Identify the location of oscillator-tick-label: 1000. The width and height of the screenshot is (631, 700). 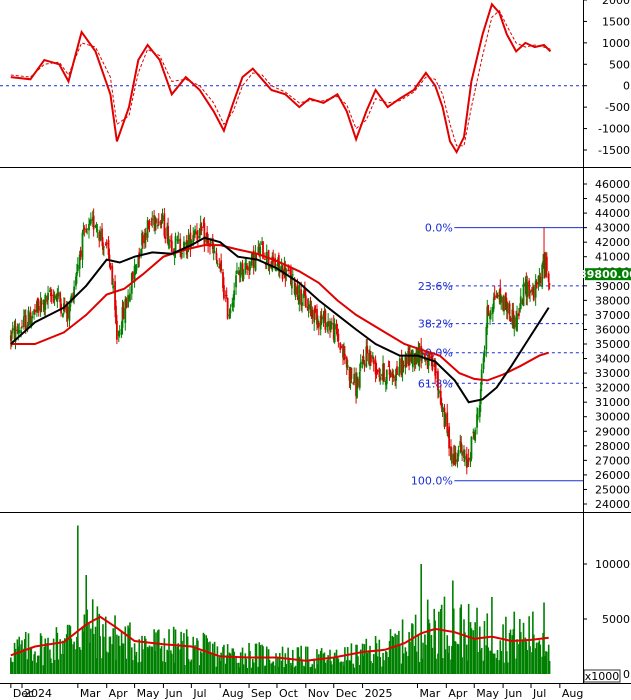
(616, 43).